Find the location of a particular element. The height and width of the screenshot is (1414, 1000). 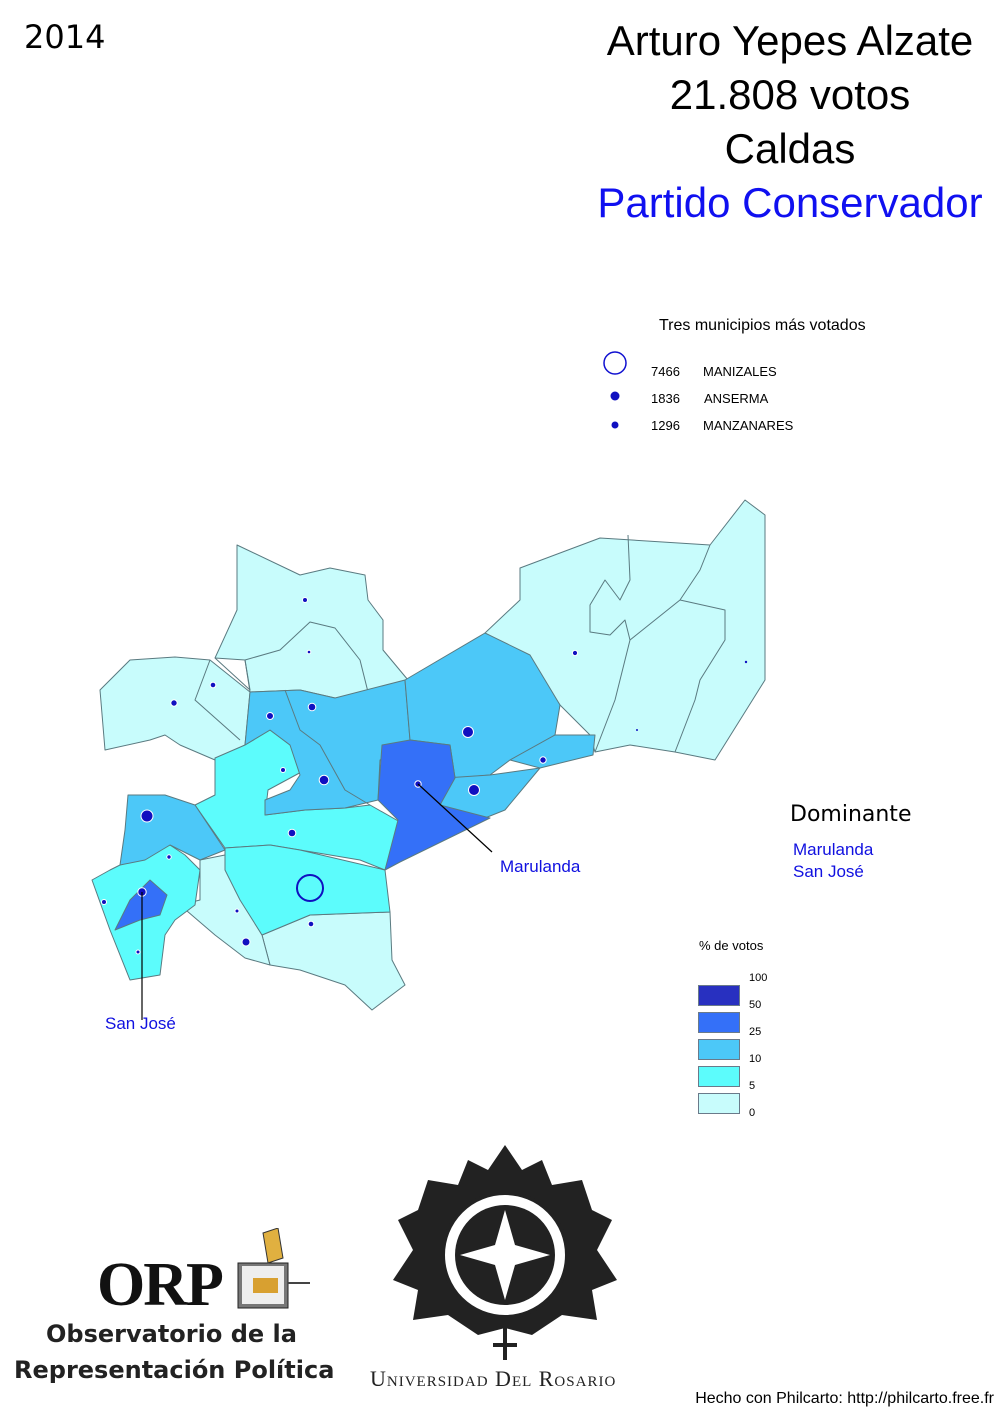

top-name-3: MANZANARES is located at coordinates (748, 425).